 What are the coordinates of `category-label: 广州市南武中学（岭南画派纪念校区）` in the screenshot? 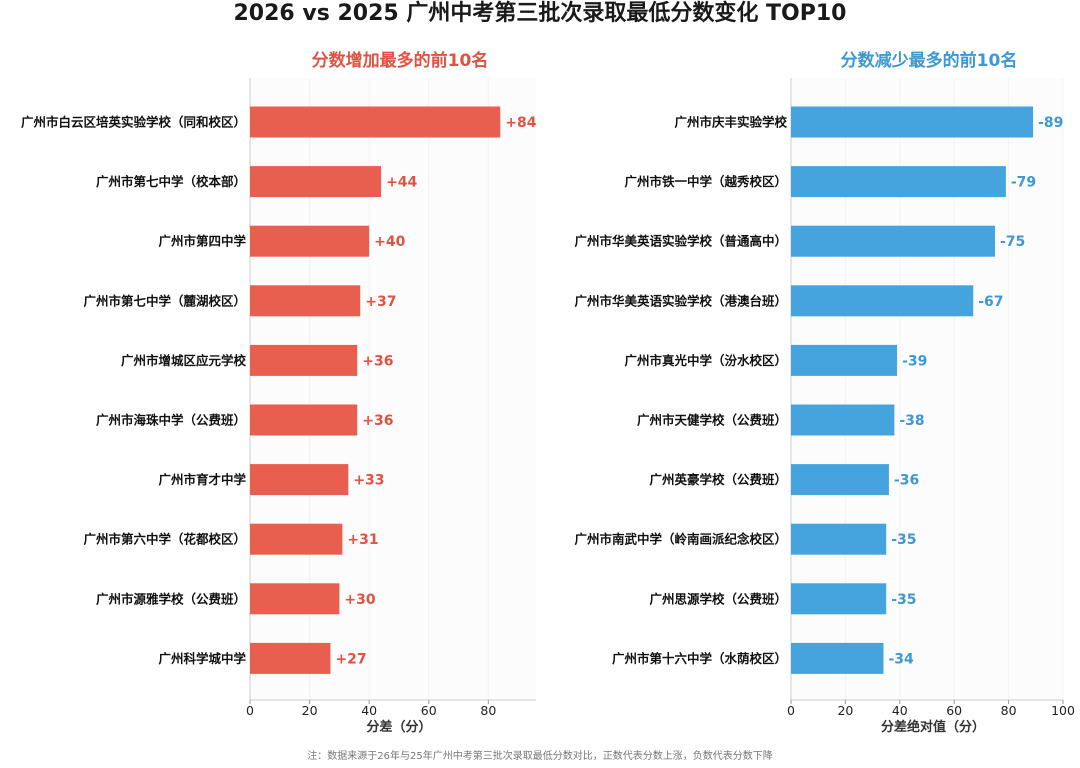 It's located at (680, 539).